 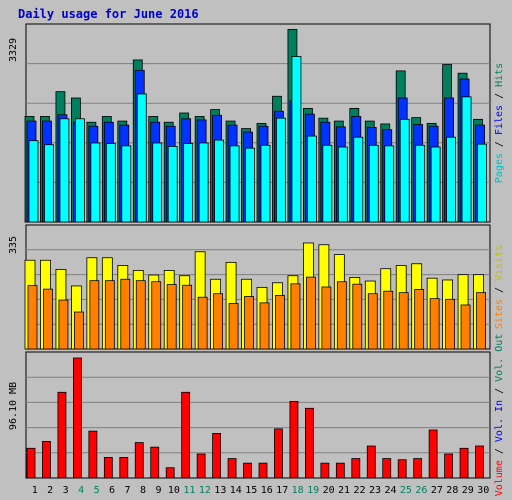 I want to click on x-tick-label-26: 26, so click(x=421, y=490).